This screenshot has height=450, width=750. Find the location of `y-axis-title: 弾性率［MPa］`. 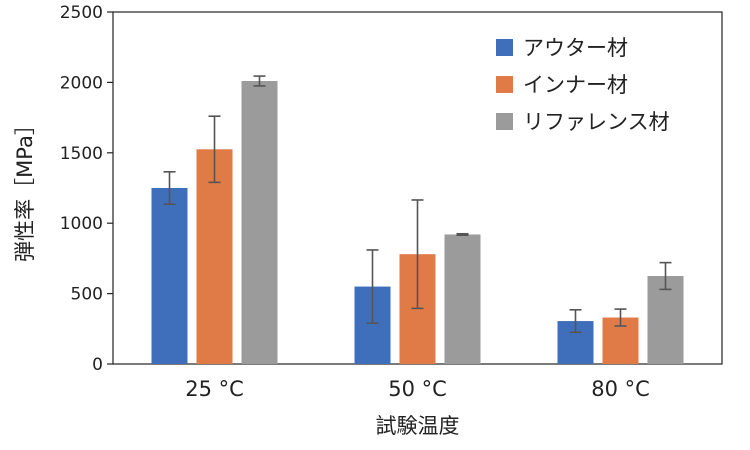

y-axis-title: 弾性率［MPa］ is located at coordinates (25, 188).